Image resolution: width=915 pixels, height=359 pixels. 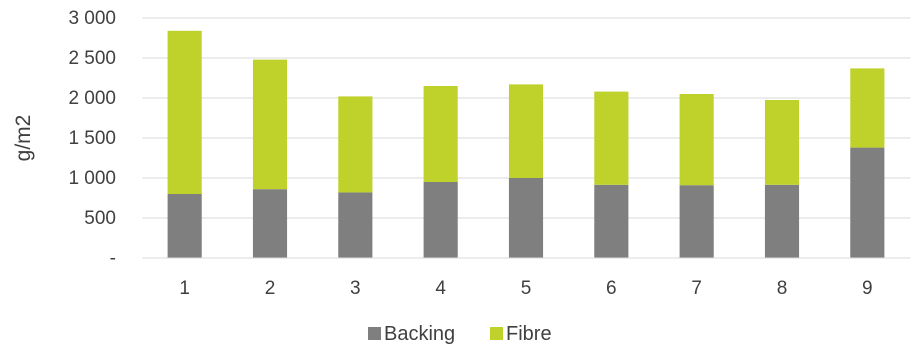 What do you see at coordinates (440, 288) in the screenshot?
I see `x-tick-label: 4` at bounding box center [440, 288].